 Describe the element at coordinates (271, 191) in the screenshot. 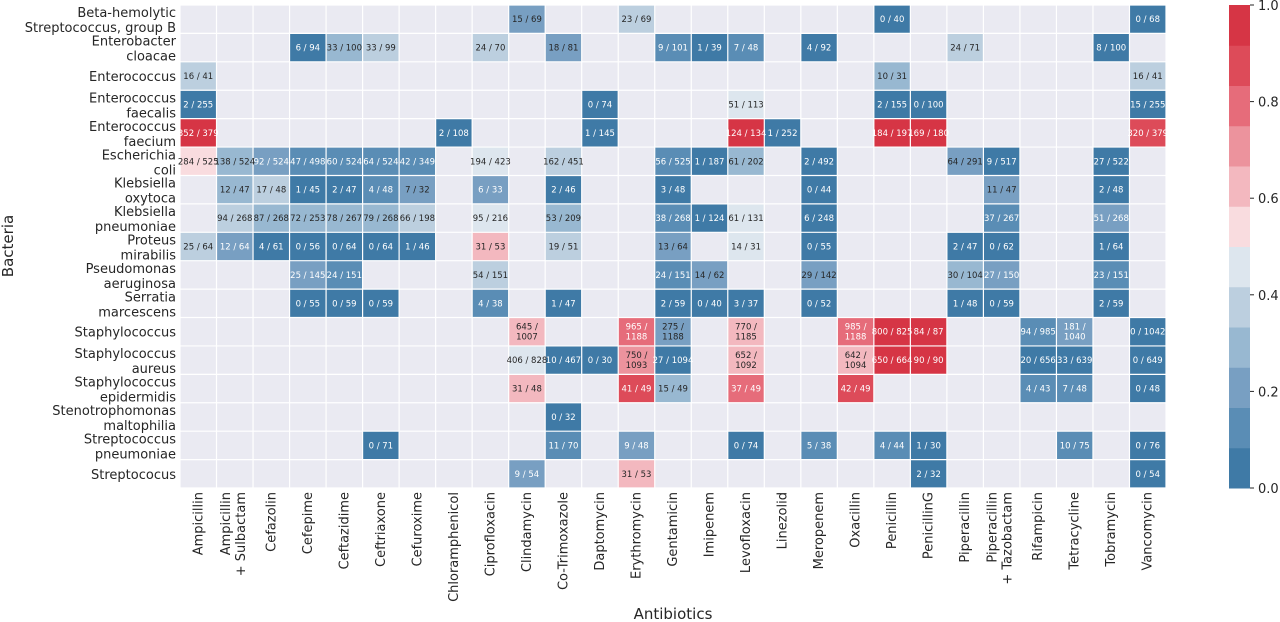

I see `cell-value-label: 17 / 48` at that location.